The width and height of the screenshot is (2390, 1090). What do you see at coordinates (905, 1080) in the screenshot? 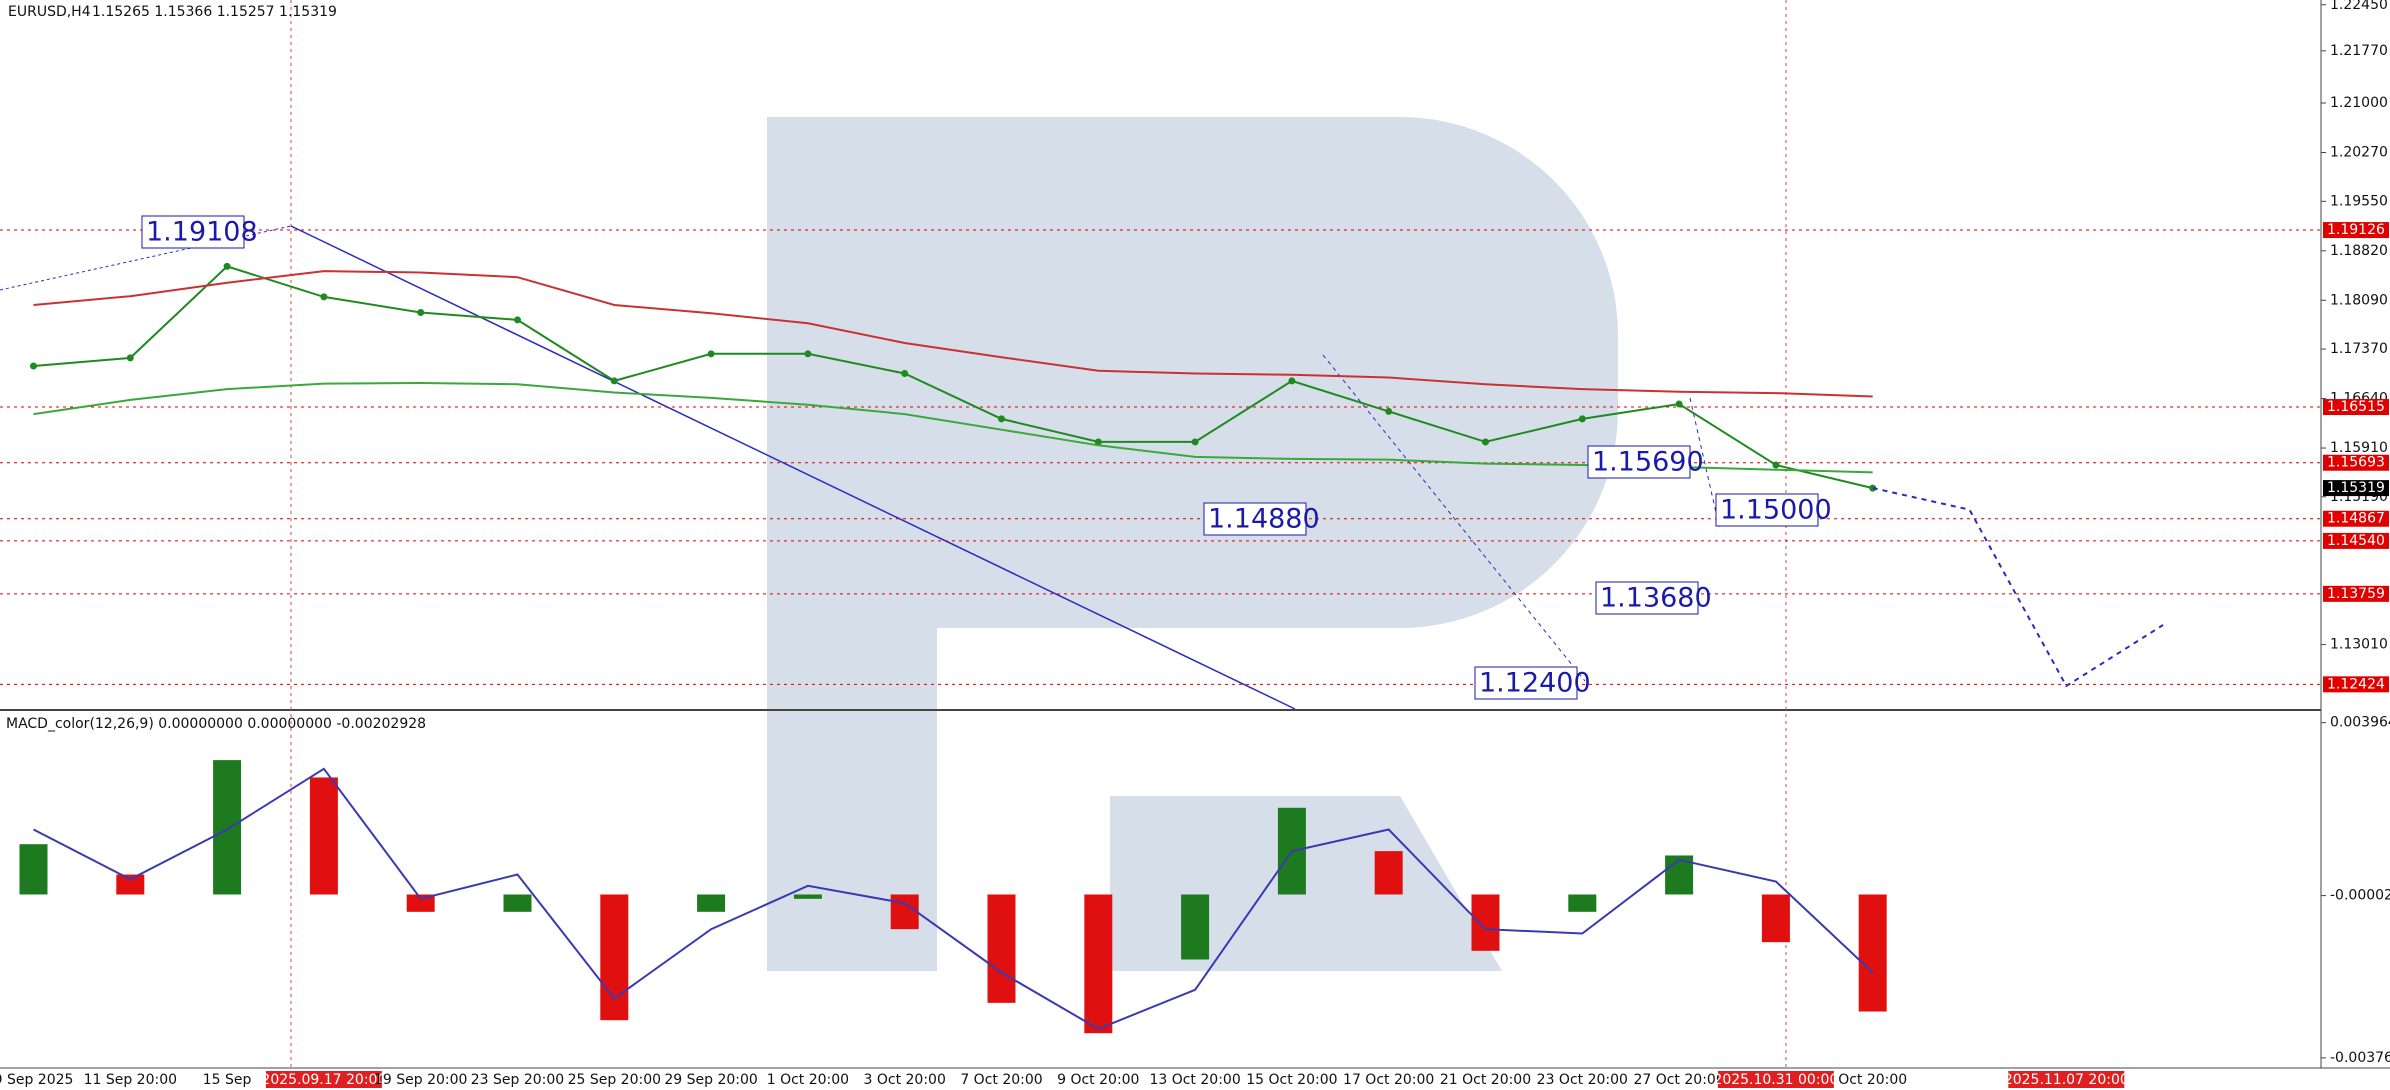
I see `x-tick-label: 3 Oct 20:00` at bounding box center [905, 1080].